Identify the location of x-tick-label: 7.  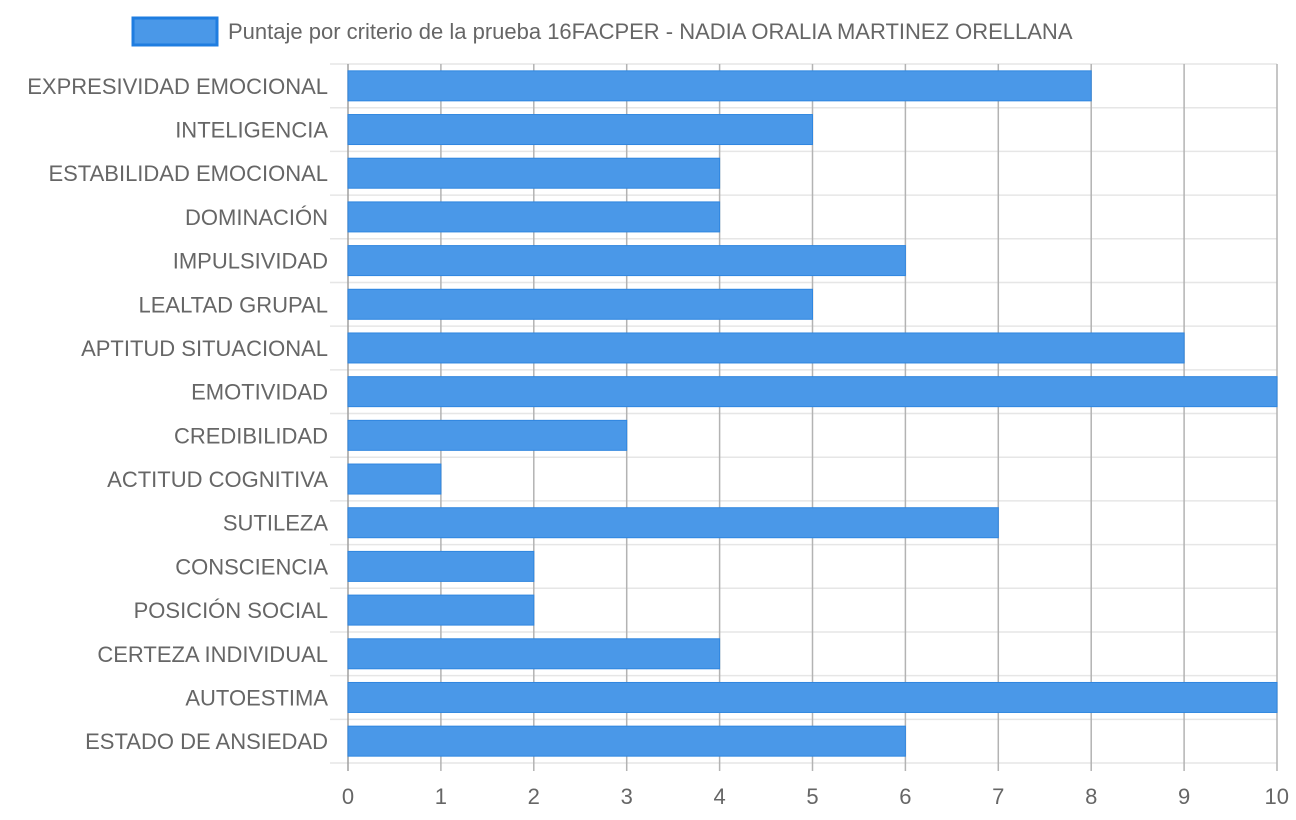
(998, 796).